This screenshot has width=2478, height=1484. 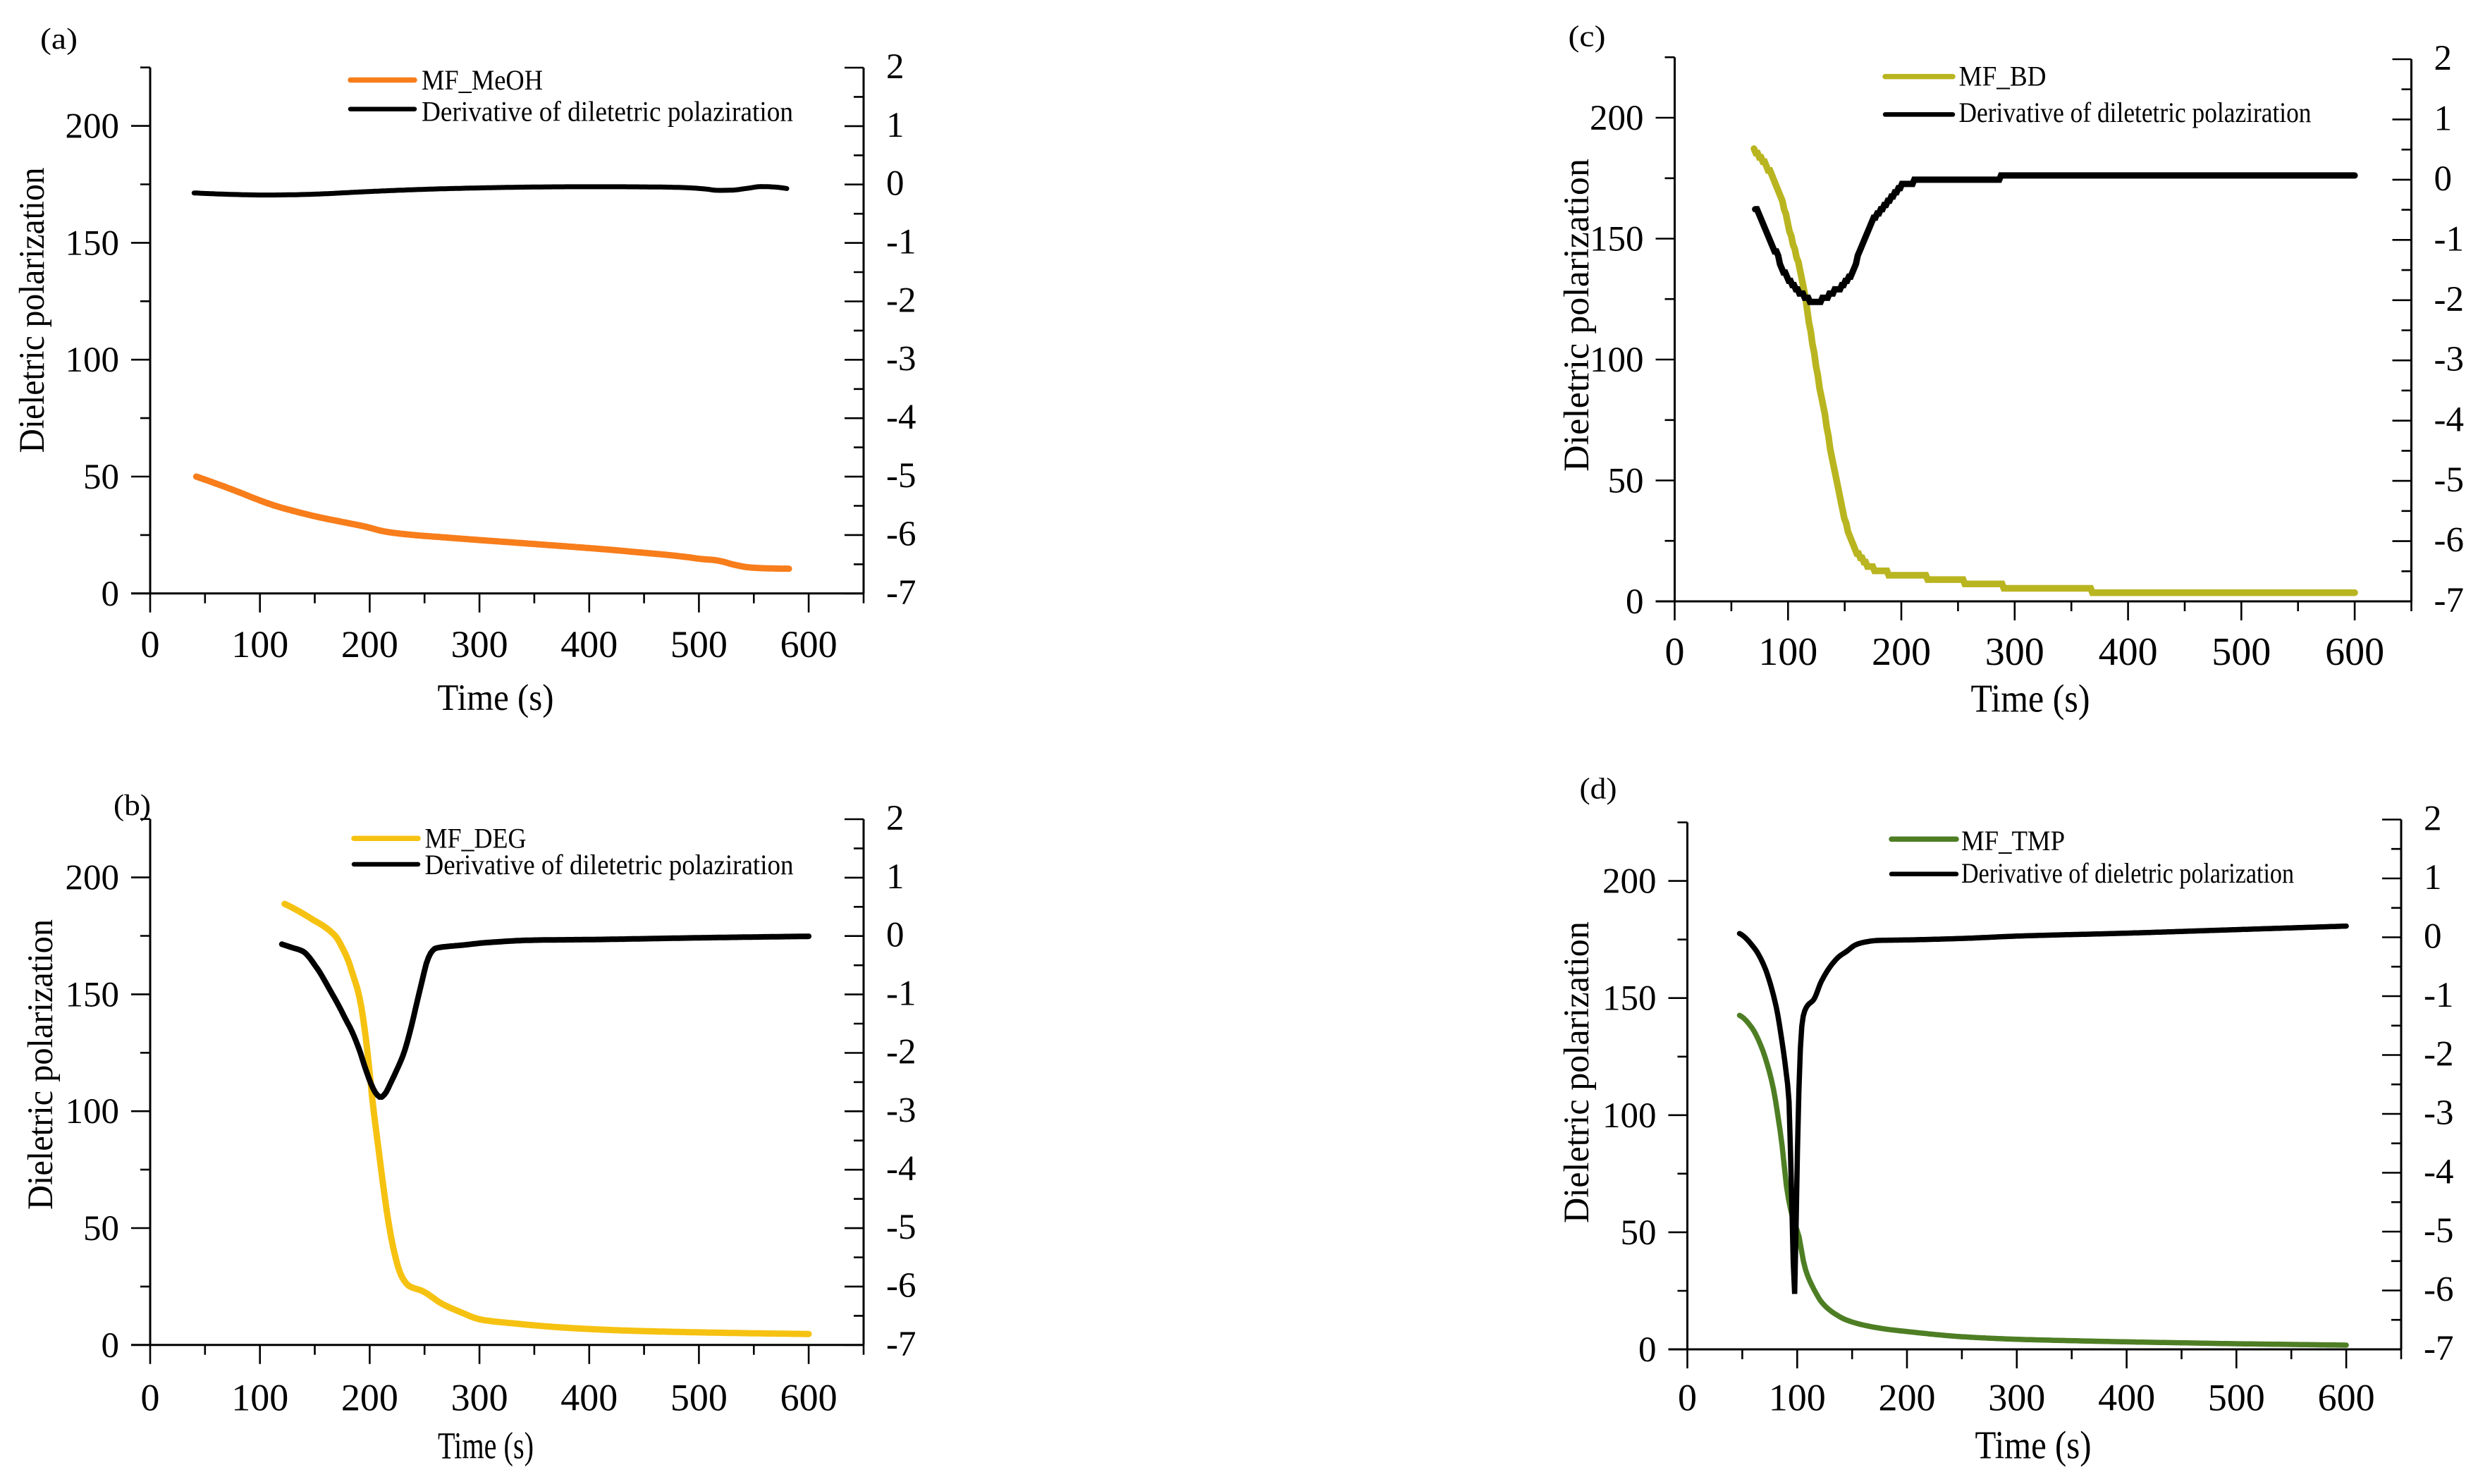 I want to click on svg-text: (c), so click(x=1587, y=37).